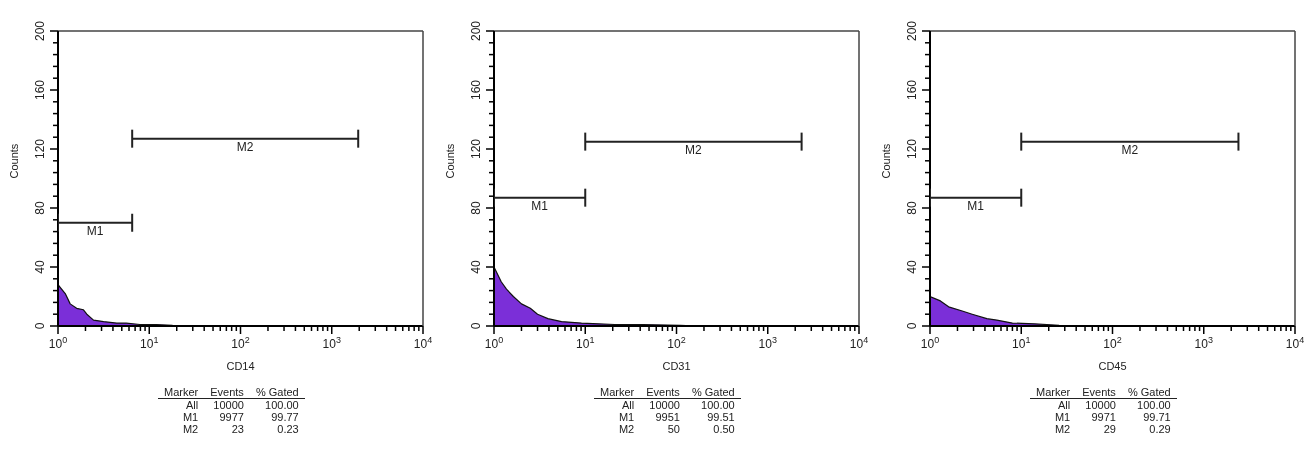 This screenshot has height=474, width=1309. I want to click on text: 0.23, so click(288, 429).